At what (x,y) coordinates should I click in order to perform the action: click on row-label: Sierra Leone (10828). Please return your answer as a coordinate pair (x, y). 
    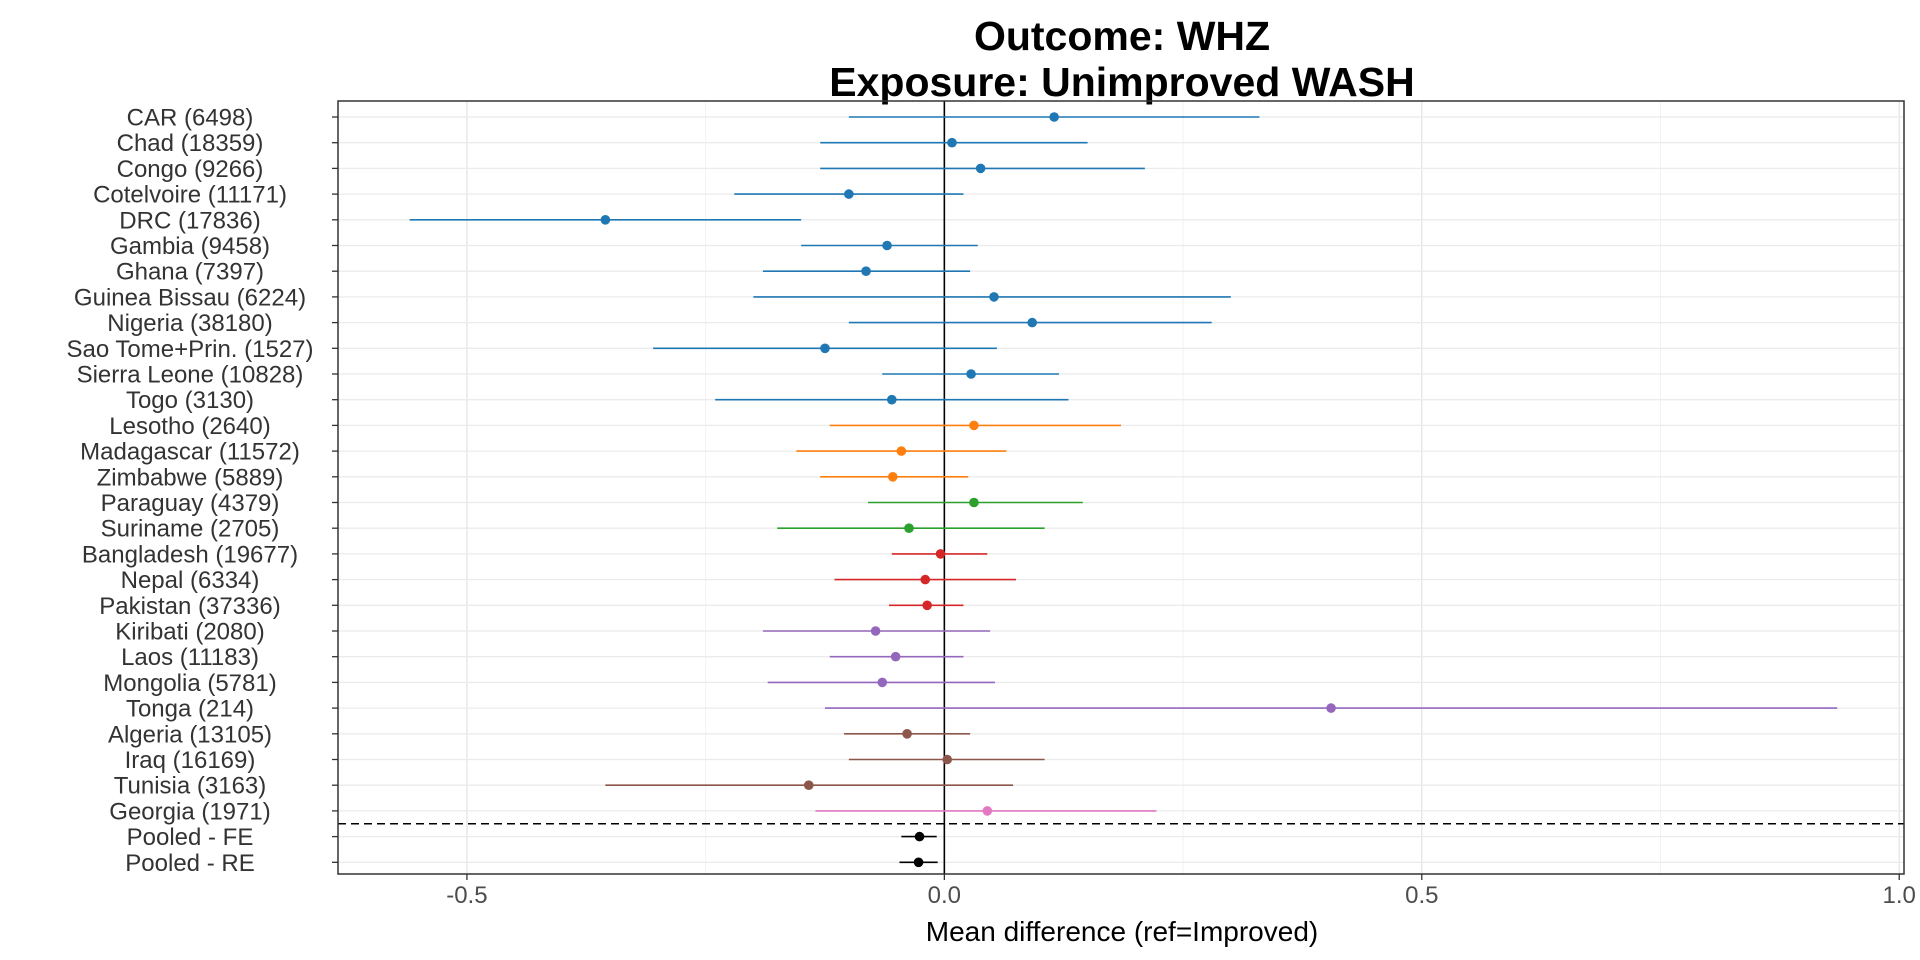
    Looking at the image, I should click on (190, 375).